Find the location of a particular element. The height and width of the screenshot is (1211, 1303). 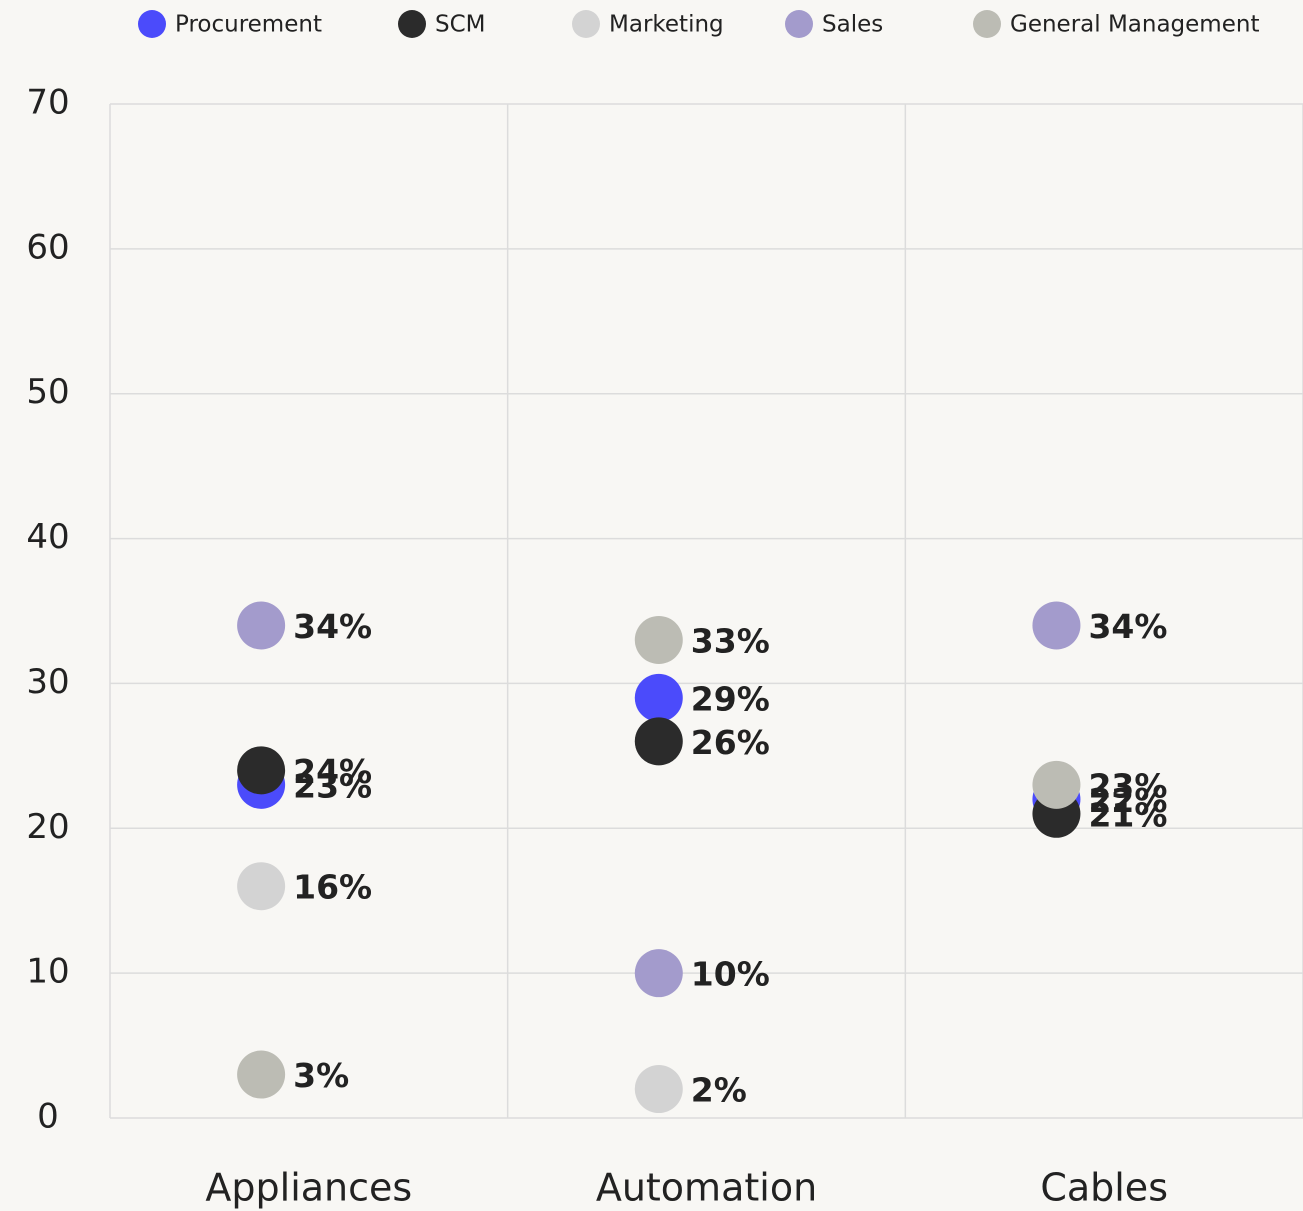

y-tick-label: 50 is located at coordinates (47, 392).